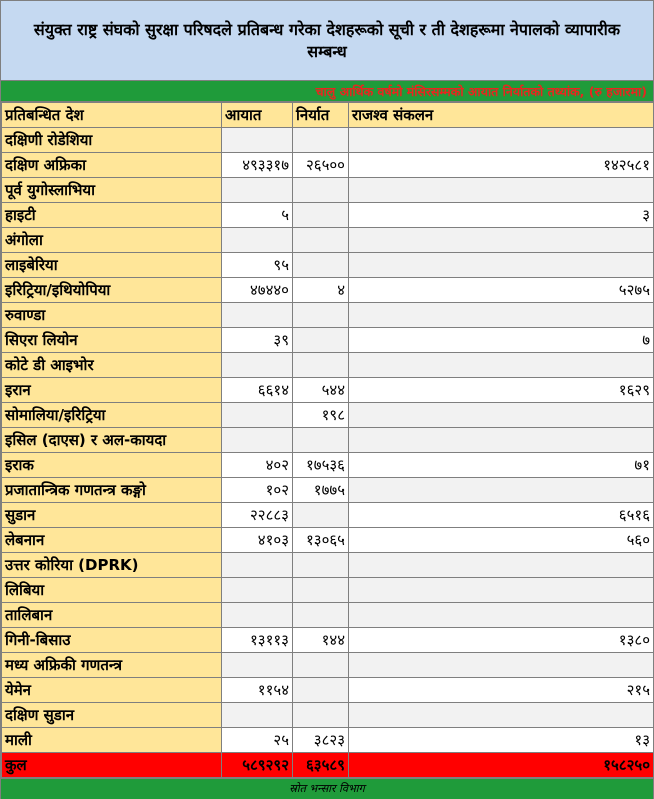  Describe the element at coordinates (501, 165) in the screenshot. I see `revenue-cell: १४२५८१` at that location.